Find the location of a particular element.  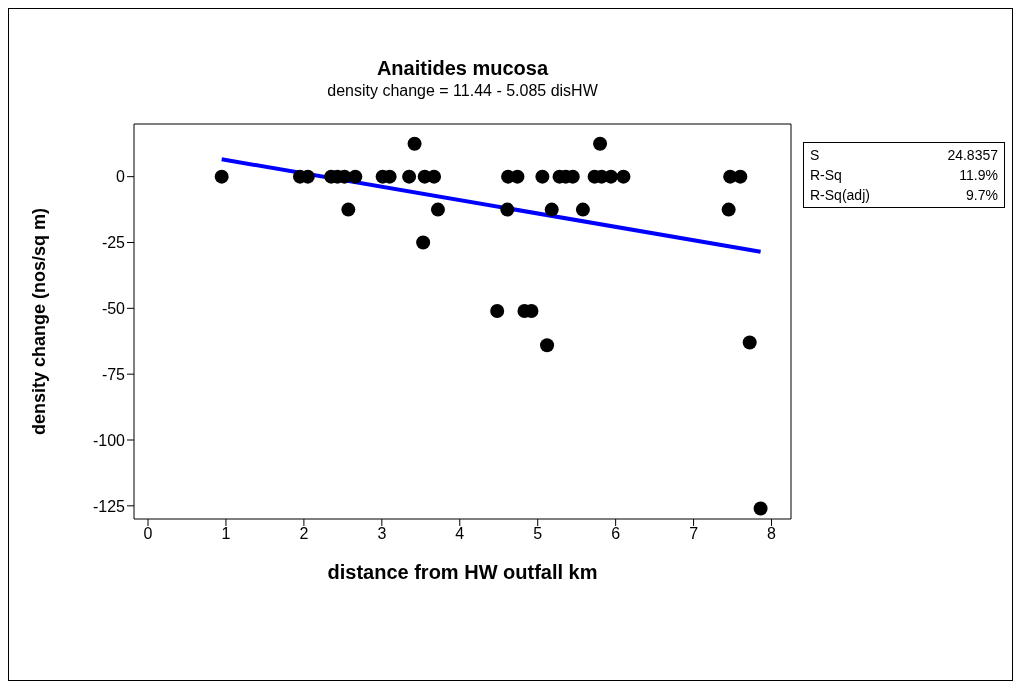

y-tick-label: -50 is located at coordinates (113, 309).